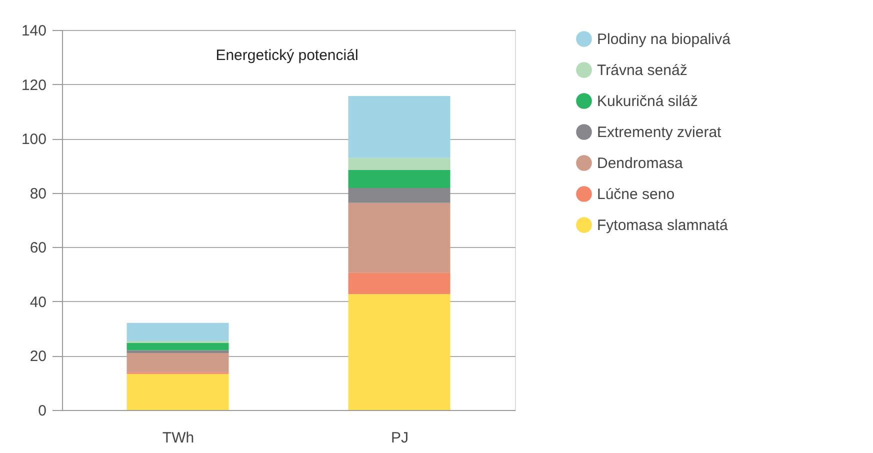 The image size is (873, 453). I want to click on legend-label: Trávna senáž, so click(642, 70).